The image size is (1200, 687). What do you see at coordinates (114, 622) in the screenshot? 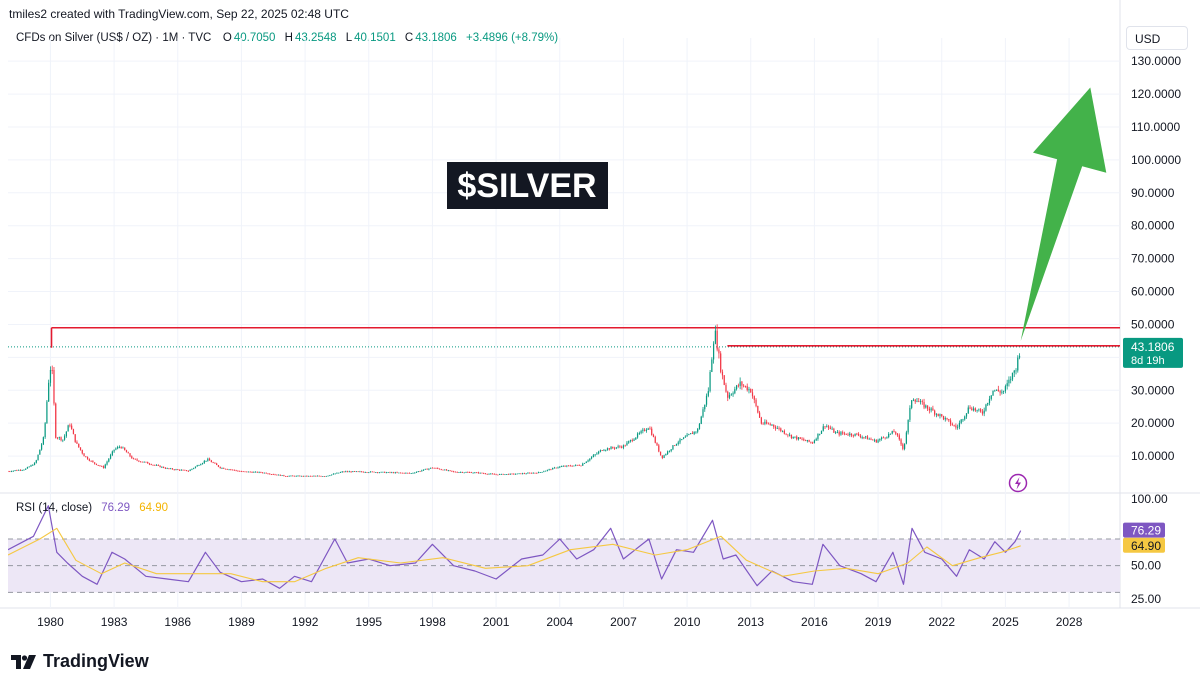
I see `time-tick-label: 1983` at bounding box center [114, 622].